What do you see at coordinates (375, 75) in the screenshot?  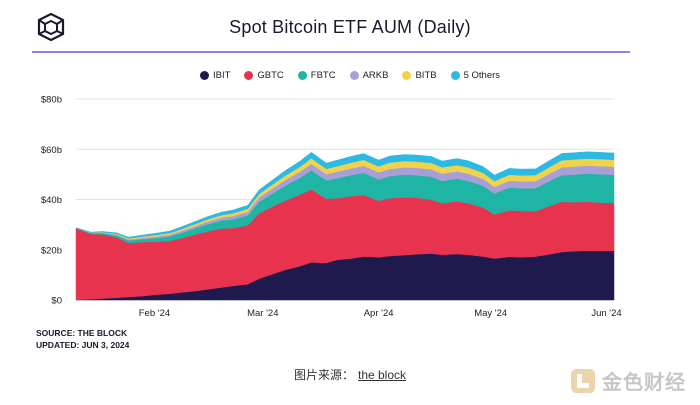 I see `legend-label: ARKB` at bounding box center [375, 75].